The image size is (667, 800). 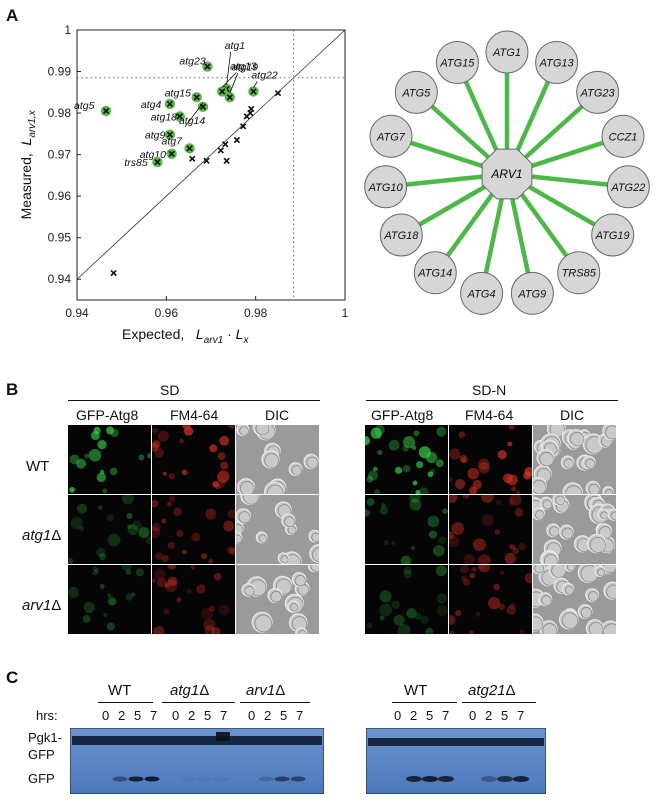 I want to click on timepoint-label: 7, so click(x=300, y=715).